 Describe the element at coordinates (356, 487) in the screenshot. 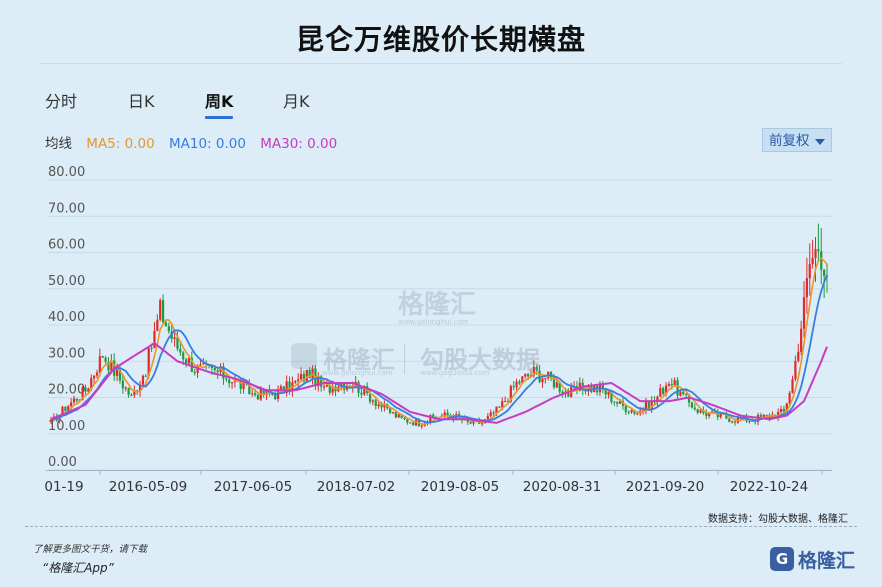

I see `x-tick-label: 2018-07-02` at that location.